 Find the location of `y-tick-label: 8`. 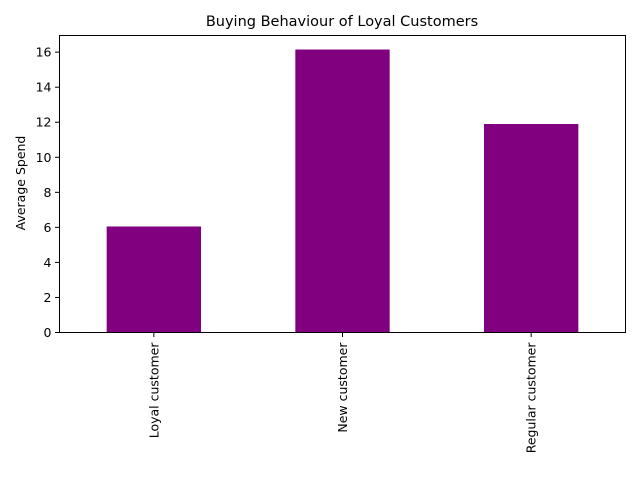

y-tick-label: 8 is located at coordinates (48, 192).